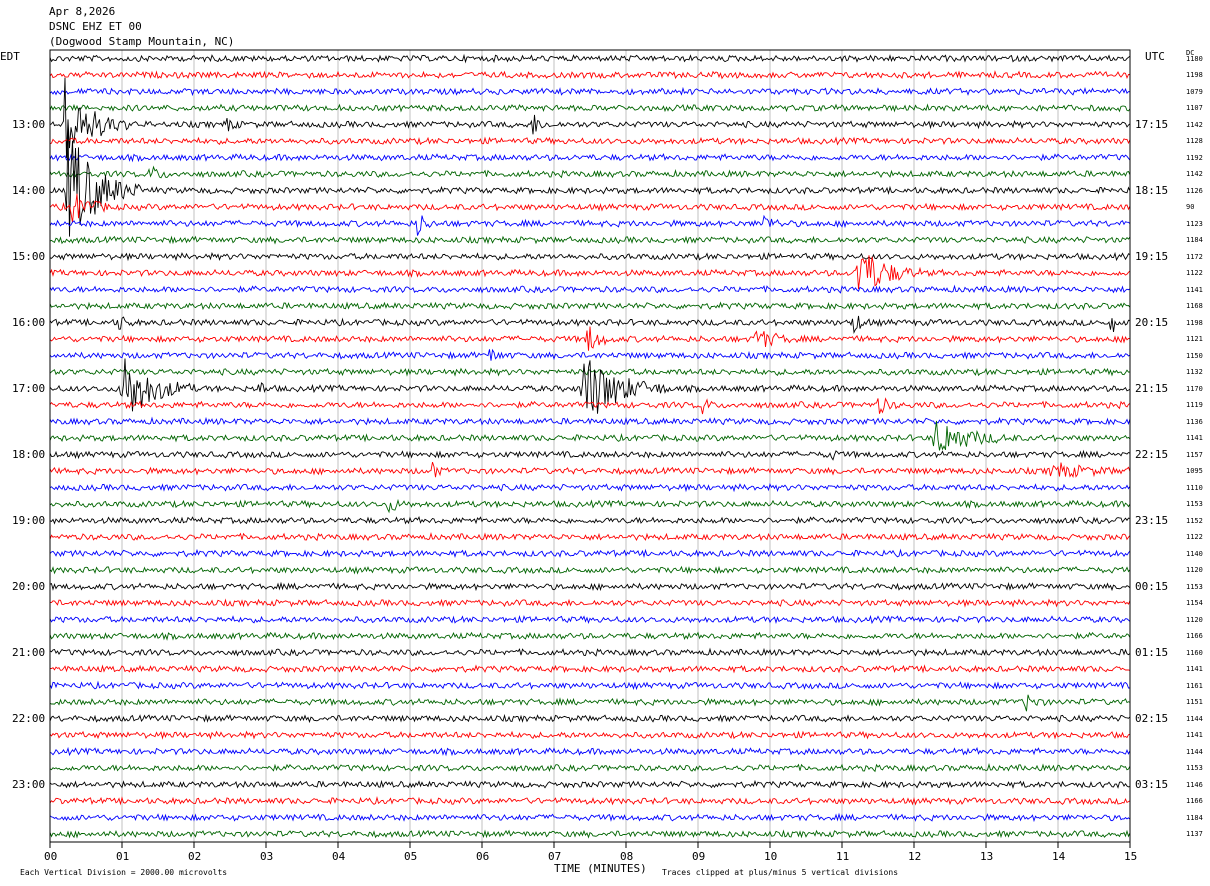  What do you see at coordinates (1131, 856) in the screenshot?
I see `x-tick-label: 15` at bounding box center [1131, 856].